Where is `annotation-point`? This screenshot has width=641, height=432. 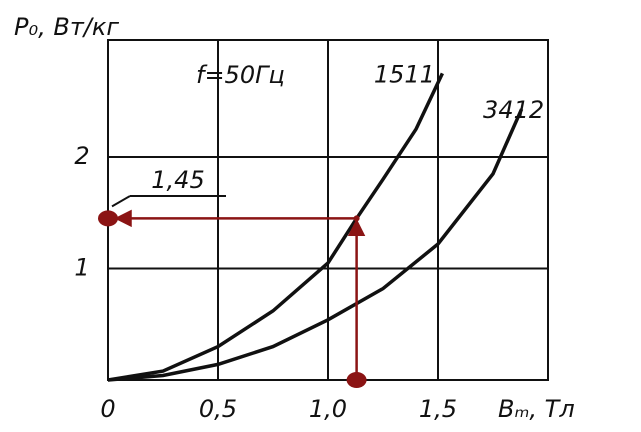 annotation-point is located at coordinates (356, 218).